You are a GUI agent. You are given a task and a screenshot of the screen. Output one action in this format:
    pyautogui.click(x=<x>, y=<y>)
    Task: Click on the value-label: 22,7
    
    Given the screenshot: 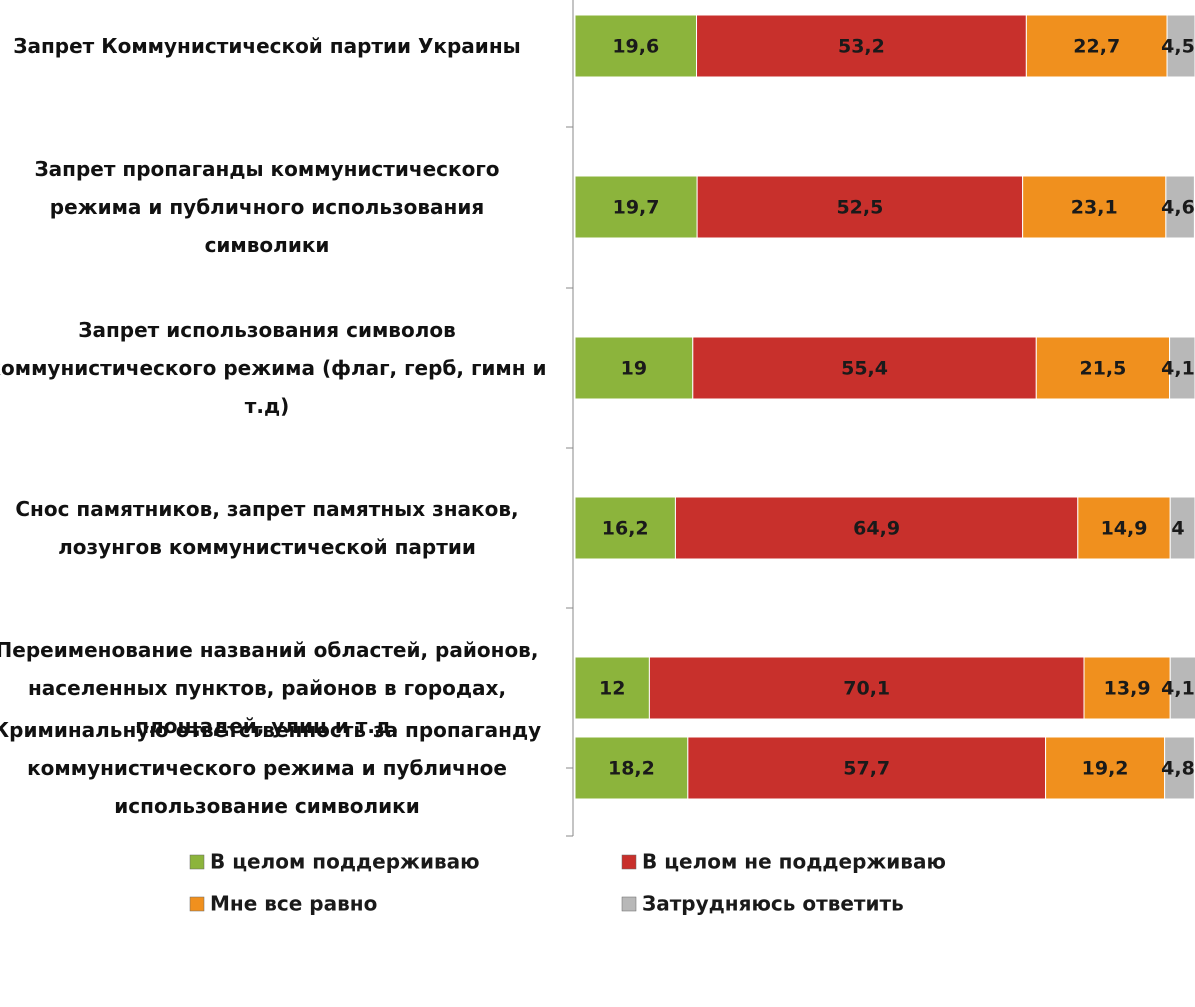 What is the action you would take?
    pyautogui.click(x=1096, y=47)
    